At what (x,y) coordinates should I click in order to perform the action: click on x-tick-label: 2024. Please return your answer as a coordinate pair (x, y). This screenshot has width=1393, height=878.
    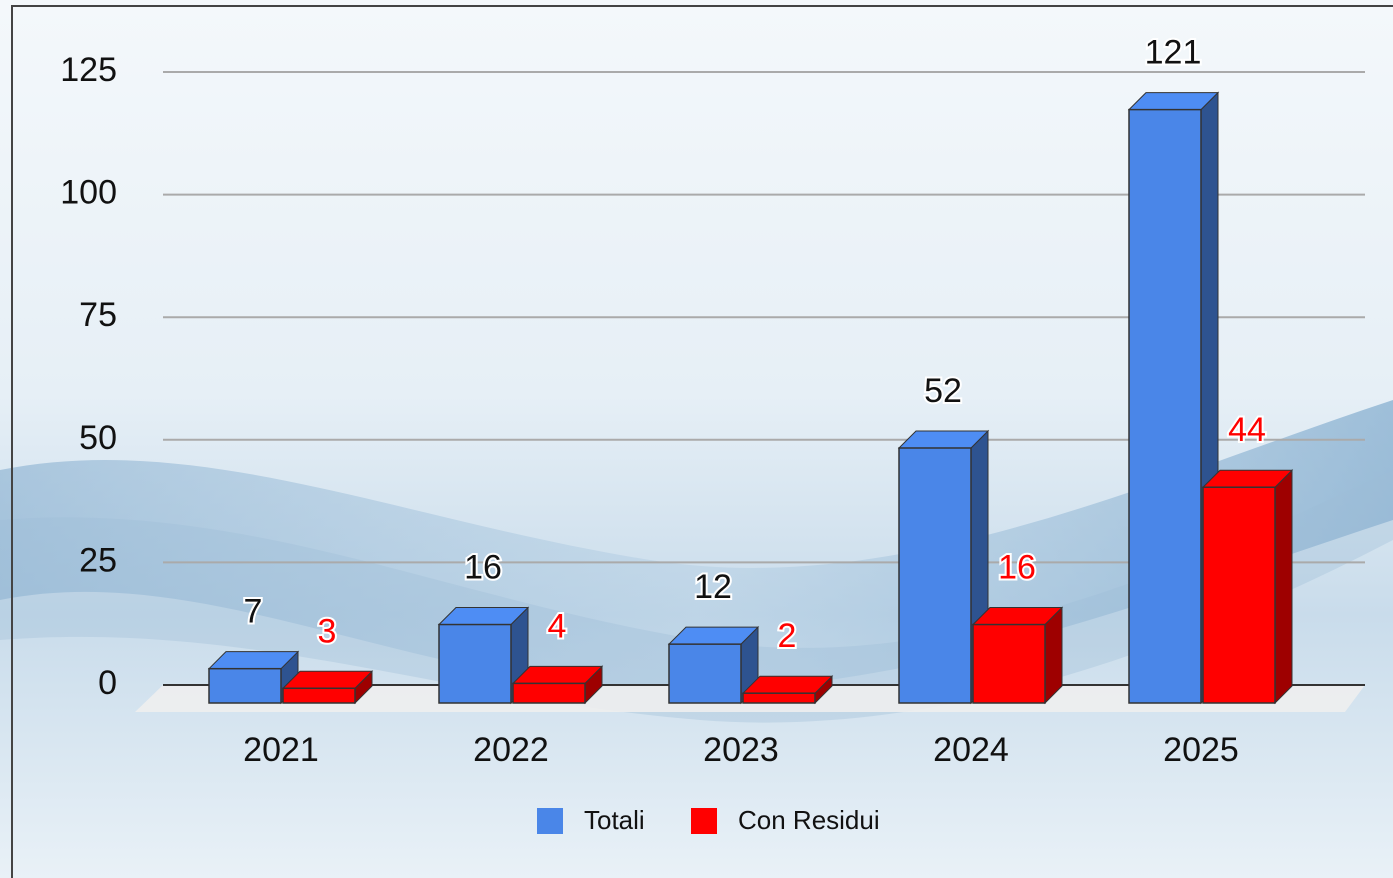
    Looking at the image, I should click on (971, 750).